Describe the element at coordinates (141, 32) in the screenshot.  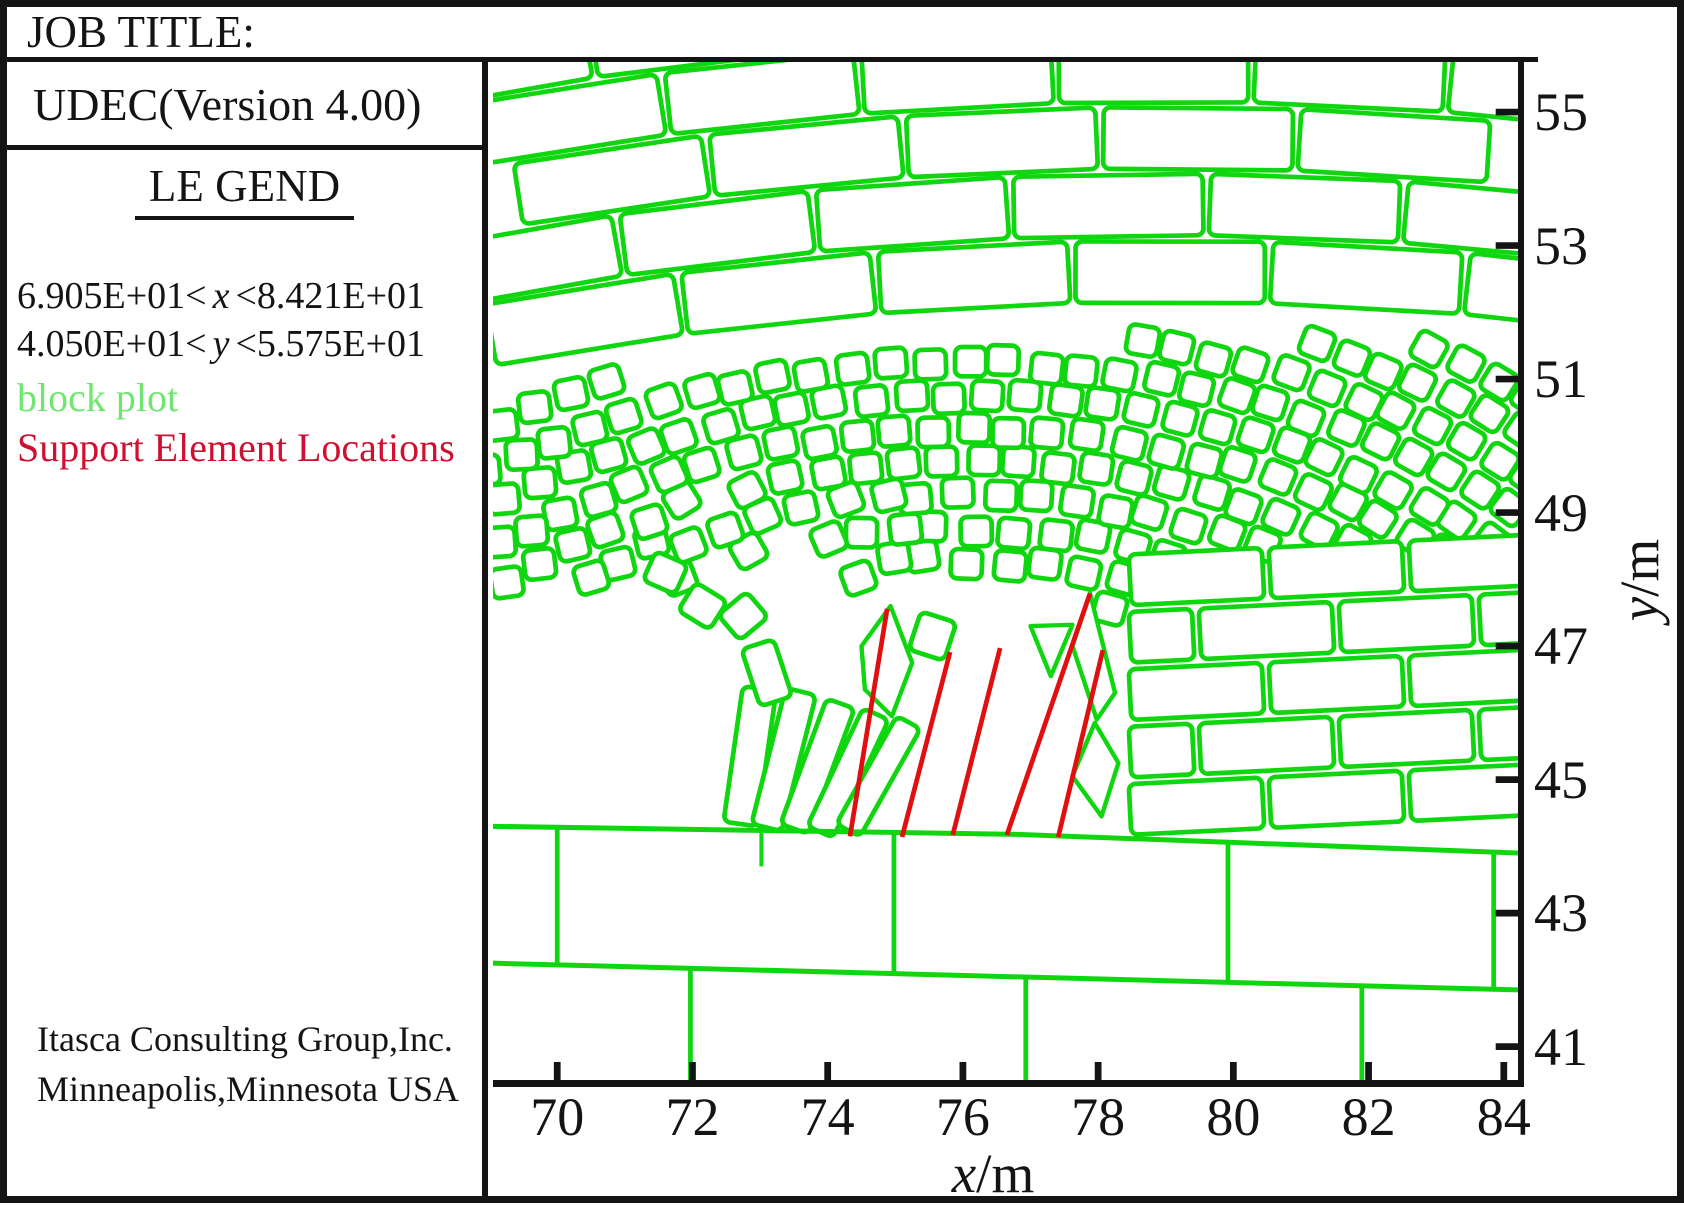
I see `job-title-label: JOB TITLE:` at that location.